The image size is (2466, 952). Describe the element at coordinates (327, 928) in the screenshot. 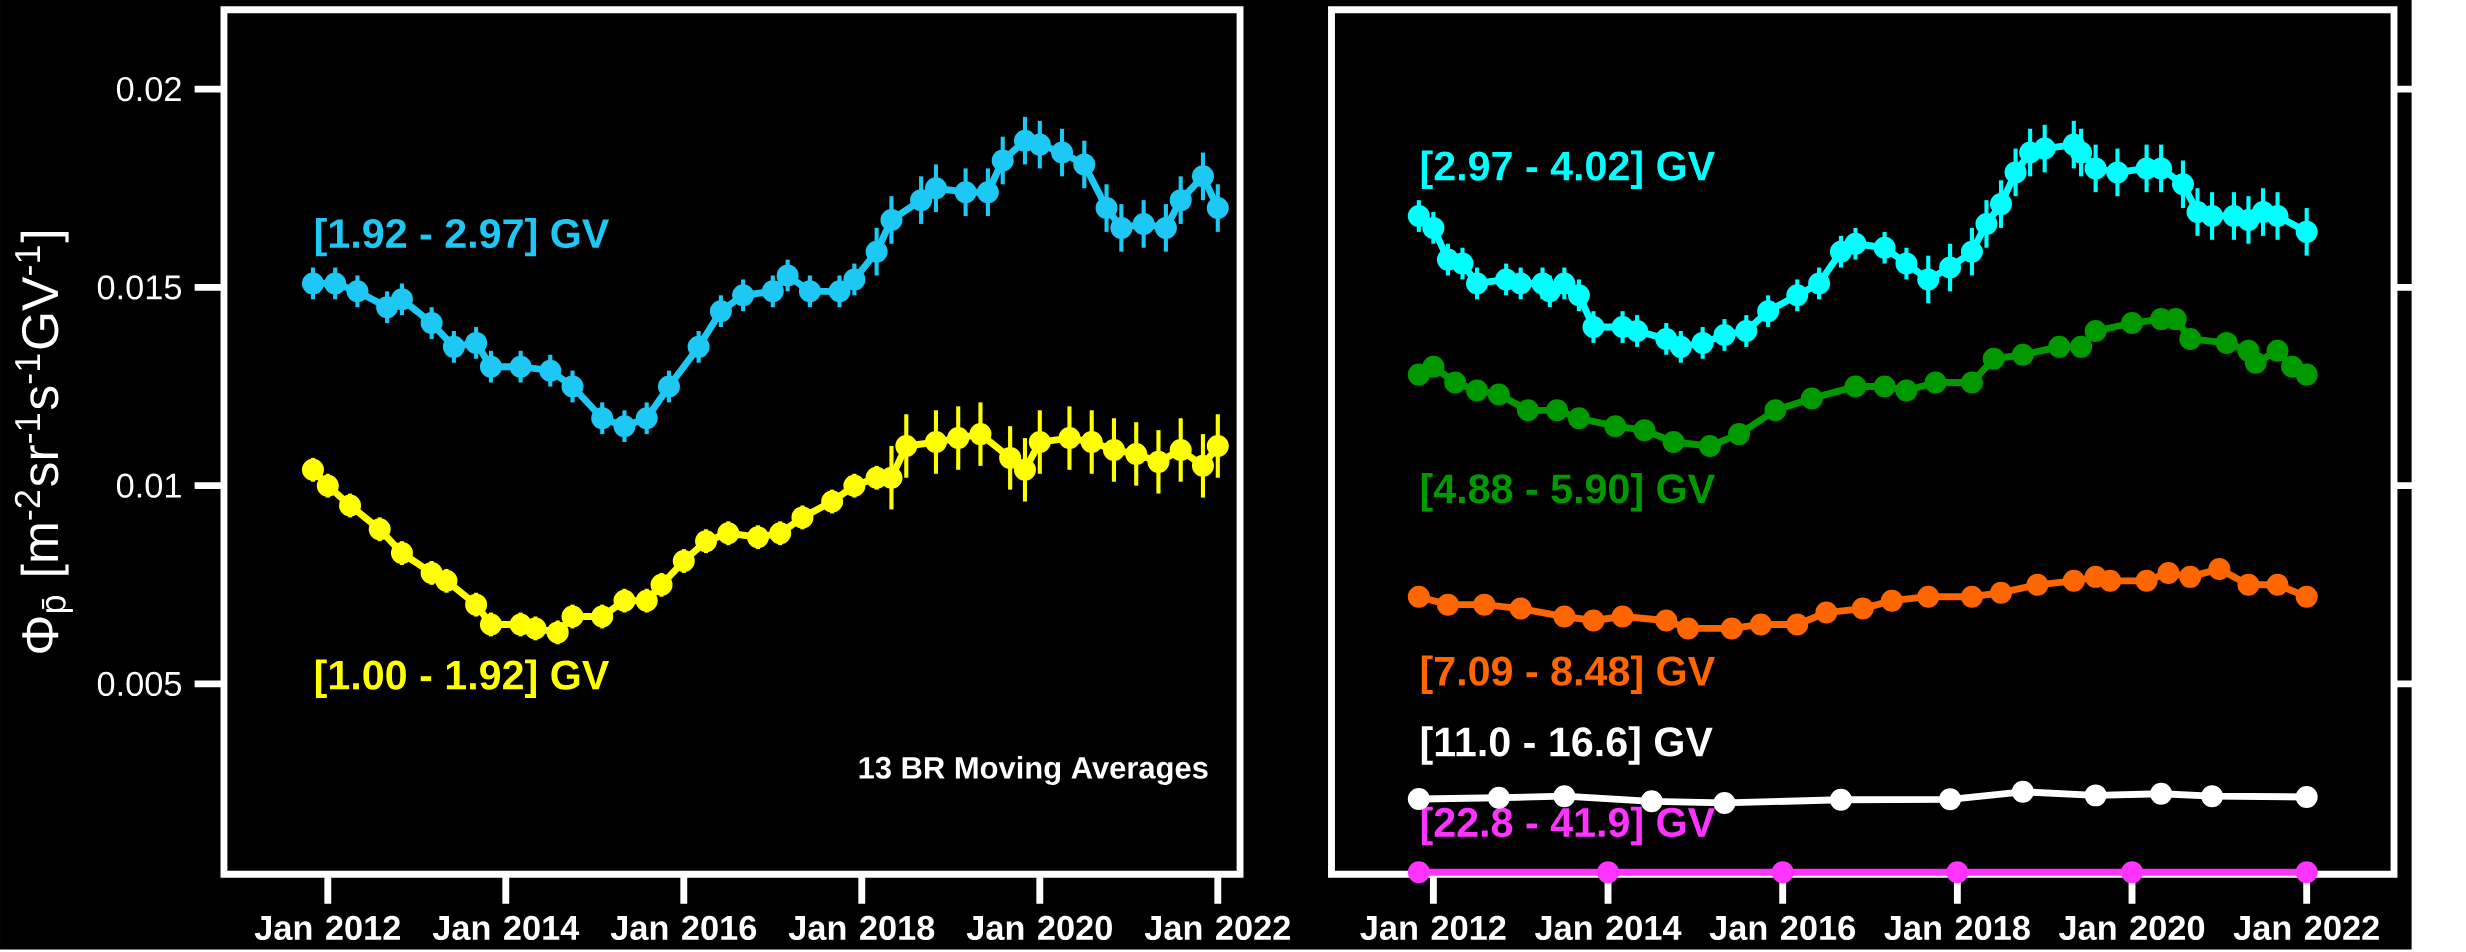

I see `x-tick-label: Jan 2012` at that location.